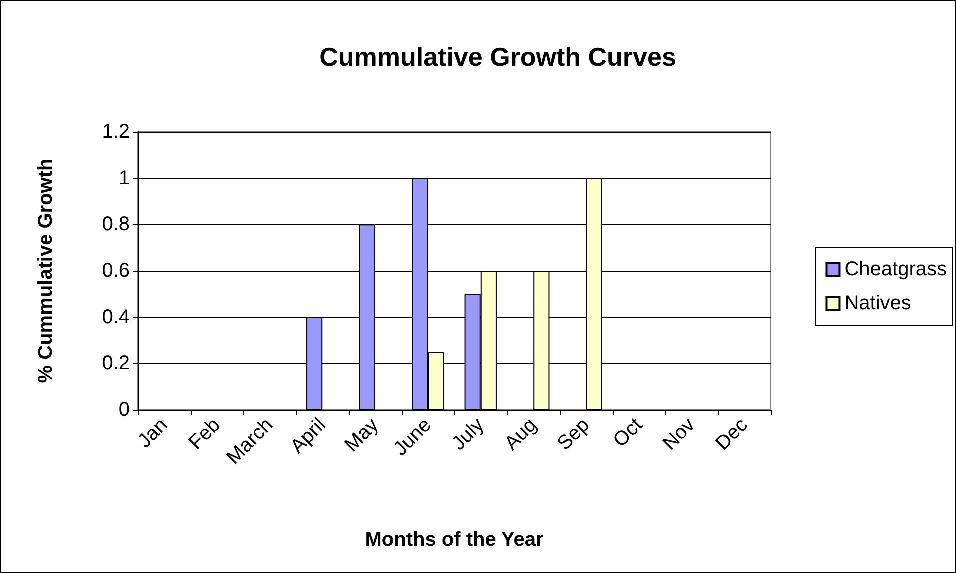  I want to click on x-tick-label: Nov, so click(679, 434).